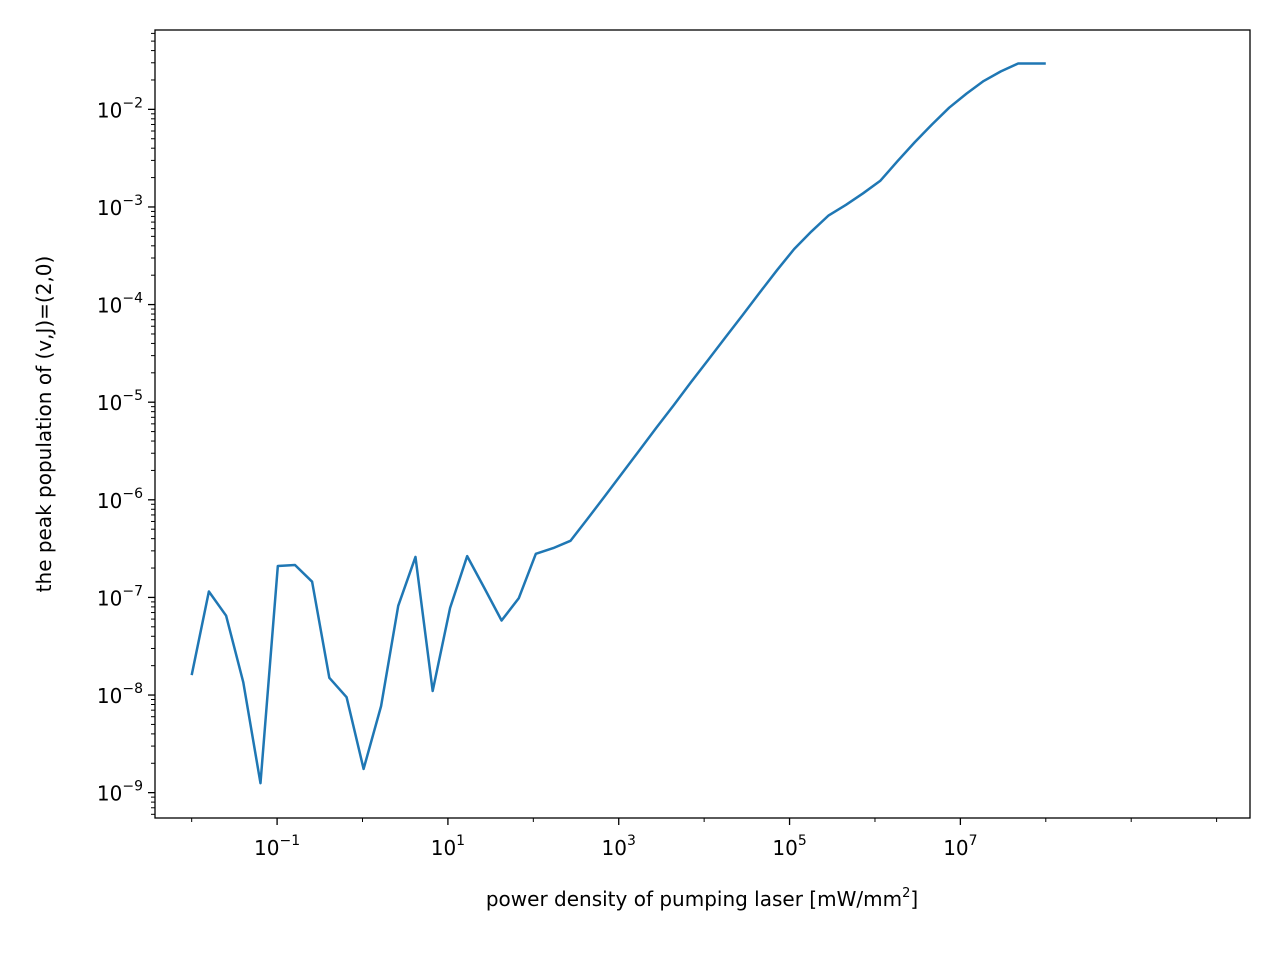 The width and height of the screenshot is (1280, 960). Describe the element at coordinates (694, 899) in the screenshot. I see `x-axis-label-main: power density of pumping laser [mW/mm` at that location.